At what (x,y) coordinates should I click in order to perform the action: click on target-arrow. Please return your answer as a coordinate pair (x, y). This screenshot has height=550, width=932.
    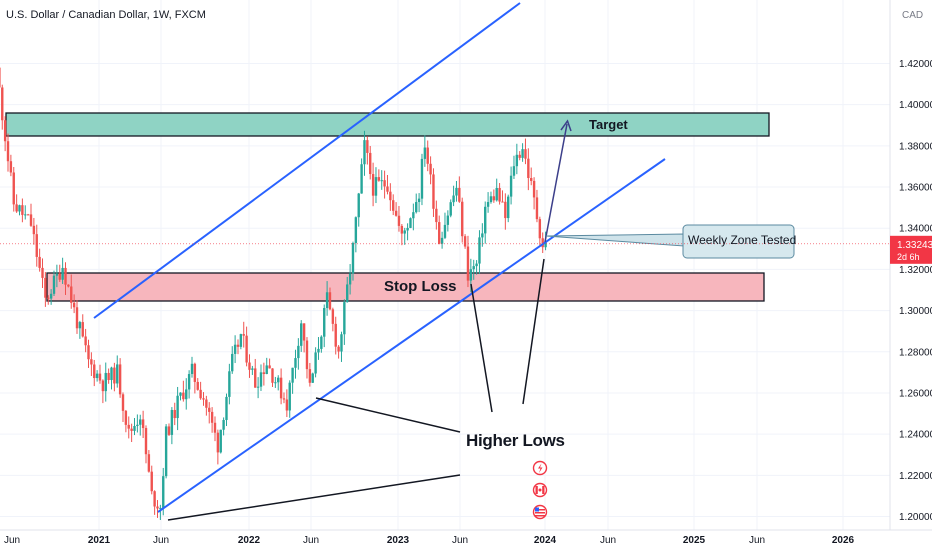
    Looking at the image, I should click on (556, 183).